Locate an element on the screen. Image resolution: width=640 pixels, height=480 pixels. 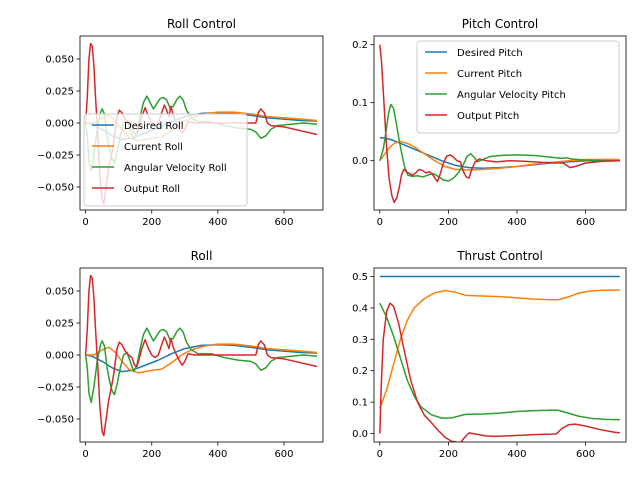
roll-control-legend-label-output-roll: Output Roll is located at coordinates (152, 189).